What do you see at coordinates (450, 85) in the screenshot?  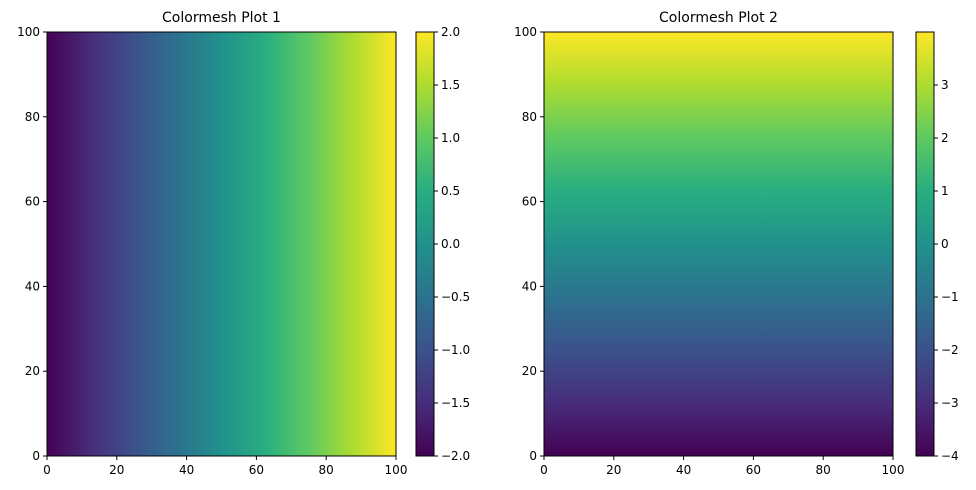 I see `colorbar-tick-label: 1.5` at bounding box center [450, 85].